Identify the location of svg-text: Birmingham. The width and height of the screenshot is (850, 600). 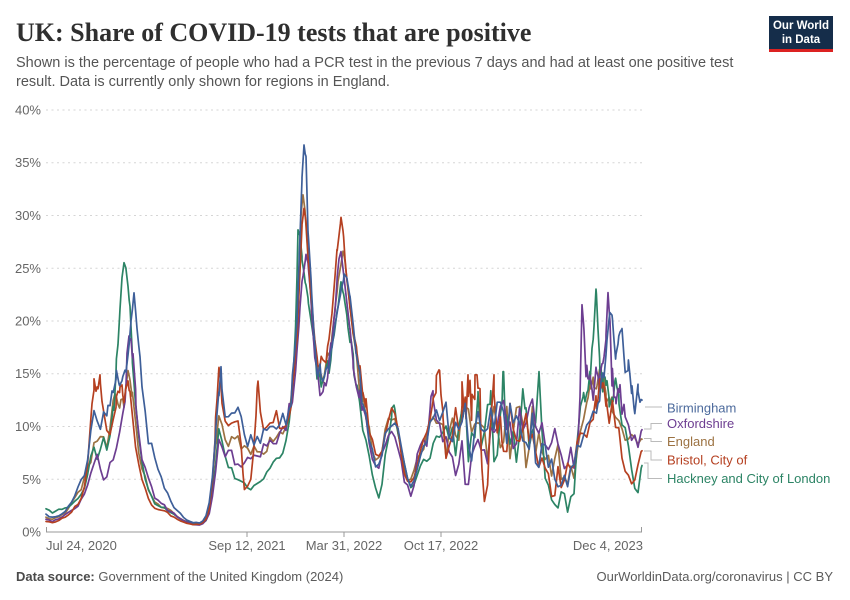
(701, 408).